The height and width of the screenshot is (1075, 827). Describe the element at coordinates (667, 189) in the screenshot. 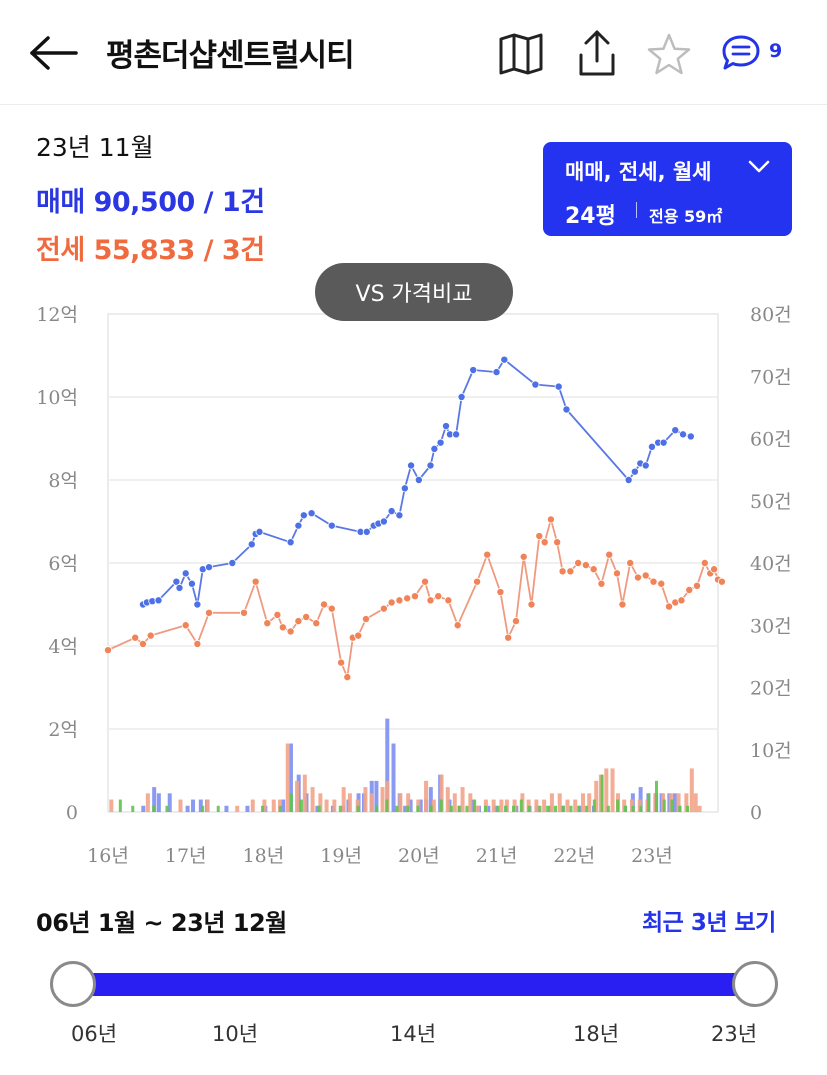

I see `deal-type-filter: 매매, 전세, 월세 24평 전용 59㎡` at that location.